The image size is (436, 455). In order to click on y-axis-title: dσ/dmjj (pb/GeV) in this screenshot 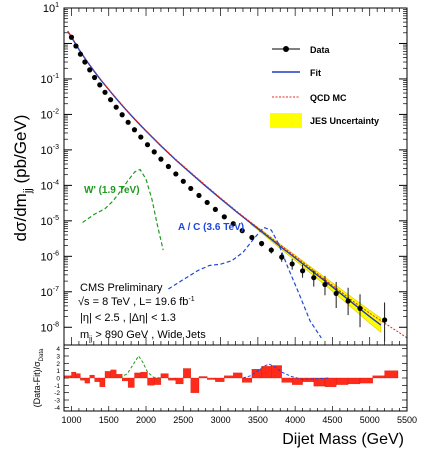, I will do `click(22, 178)`.